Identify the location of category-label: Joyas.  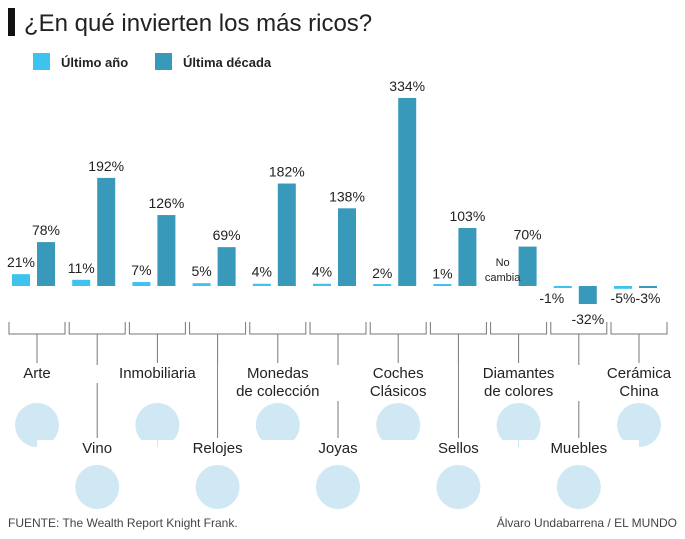
(338, 449).